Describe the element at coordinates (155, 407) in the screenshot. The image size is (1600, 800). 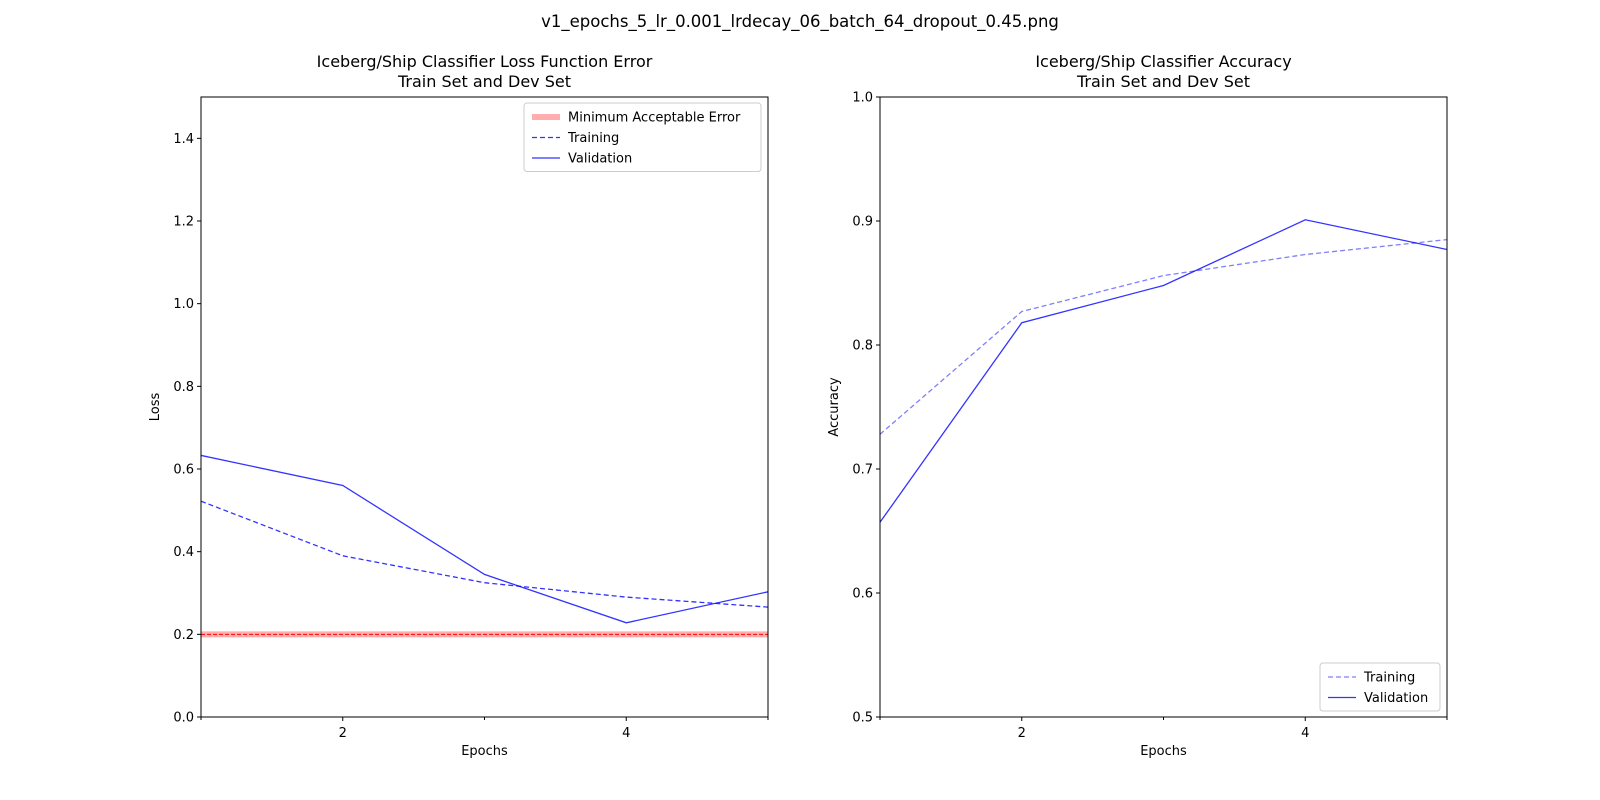
I see `y-axis-label: Loss` at that location.